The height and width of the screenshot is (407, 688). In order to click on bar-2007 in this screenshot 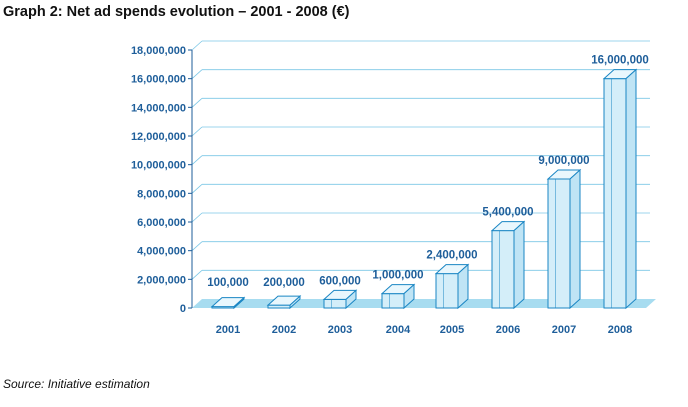, I will do `click(559, 243)`.